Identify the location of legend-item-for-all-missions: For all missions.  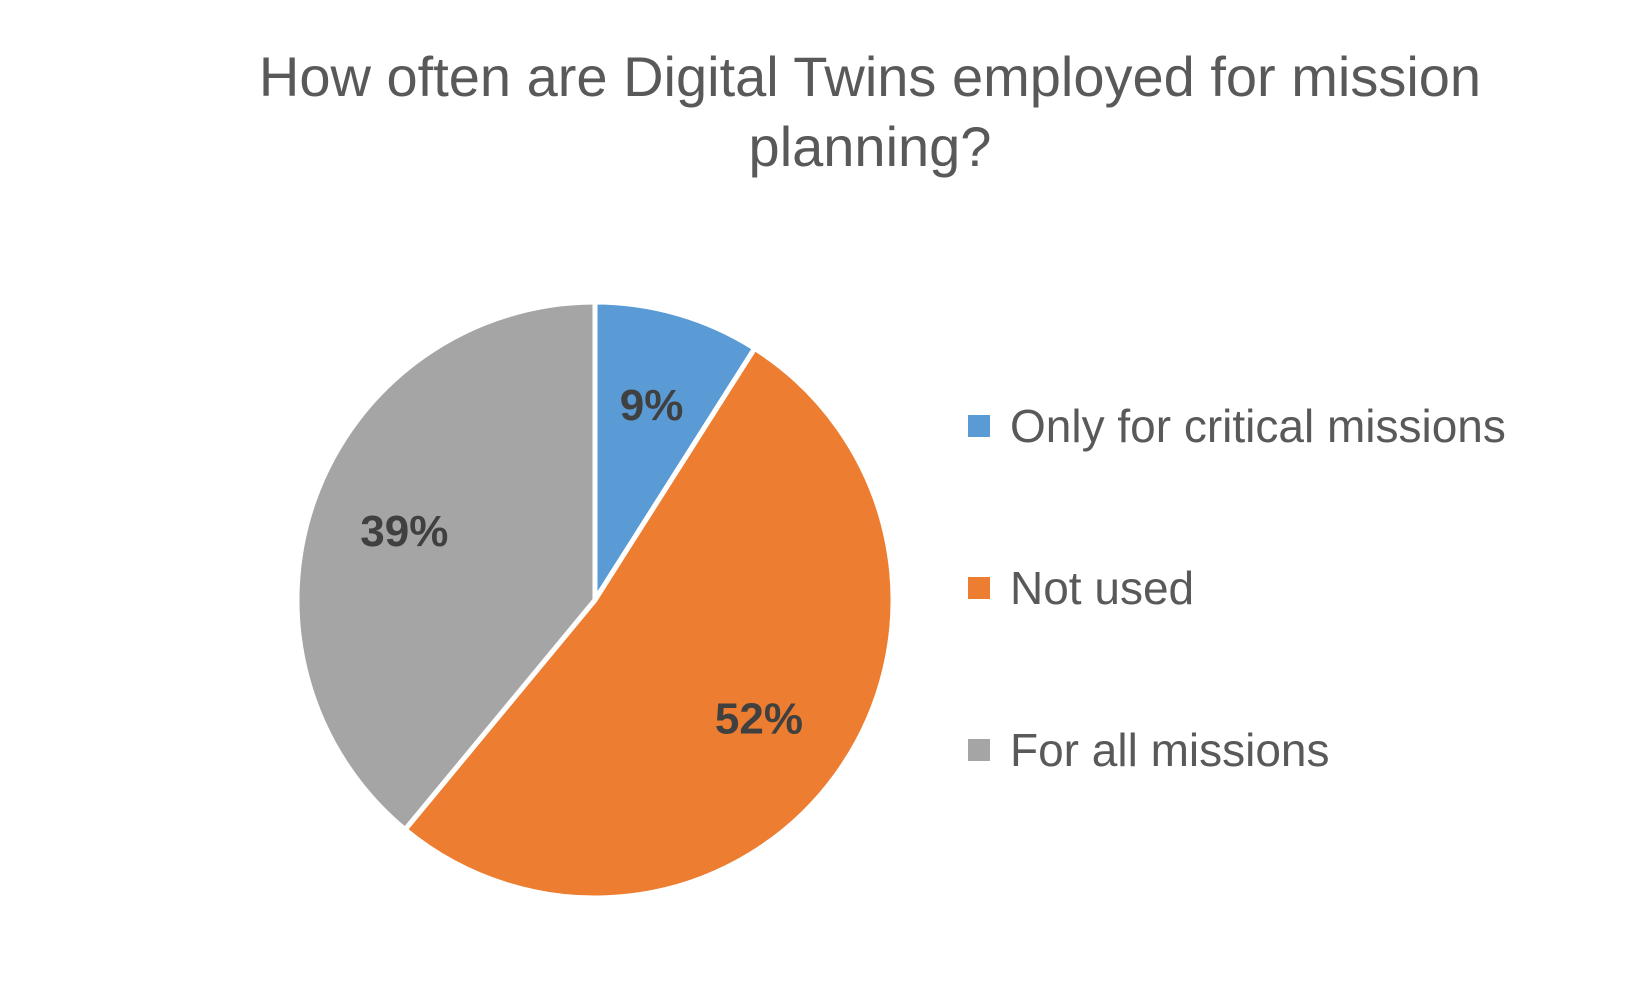
(1237, 750).